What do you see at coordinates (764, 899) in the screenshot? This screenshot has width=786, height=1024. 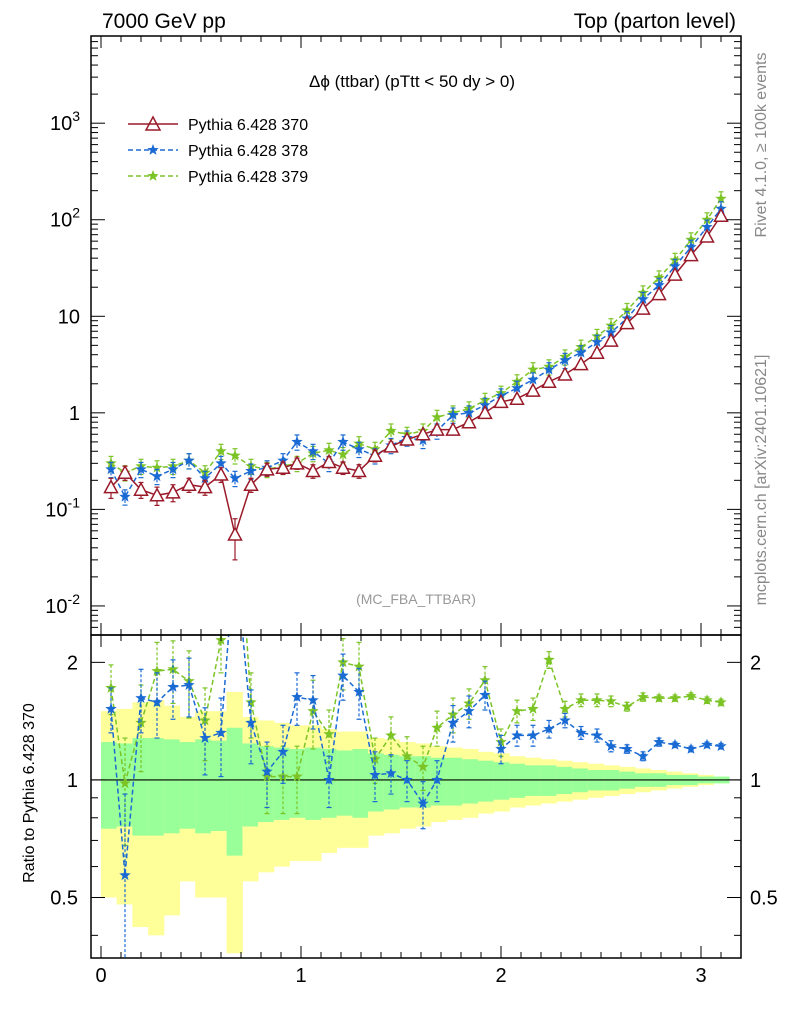 I see `ratio-y-tick-label-right: 0.5` at bounding box center [764, 899].